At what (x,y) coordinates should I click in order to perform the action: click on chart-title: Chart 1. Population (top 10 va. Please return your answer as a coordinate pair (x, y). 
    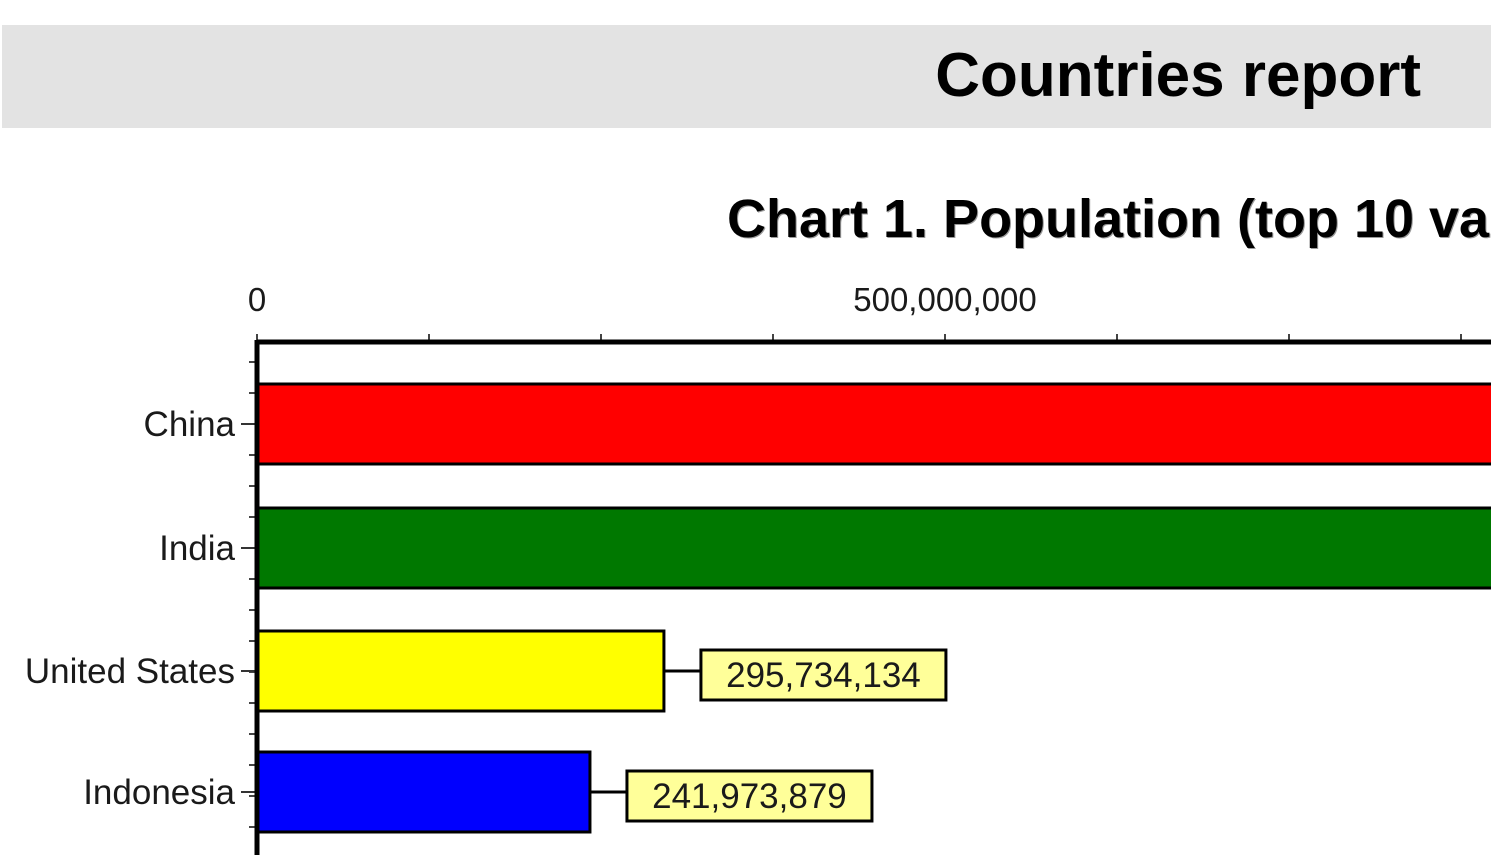
    Looking at the image, I should click on (1108, 219).